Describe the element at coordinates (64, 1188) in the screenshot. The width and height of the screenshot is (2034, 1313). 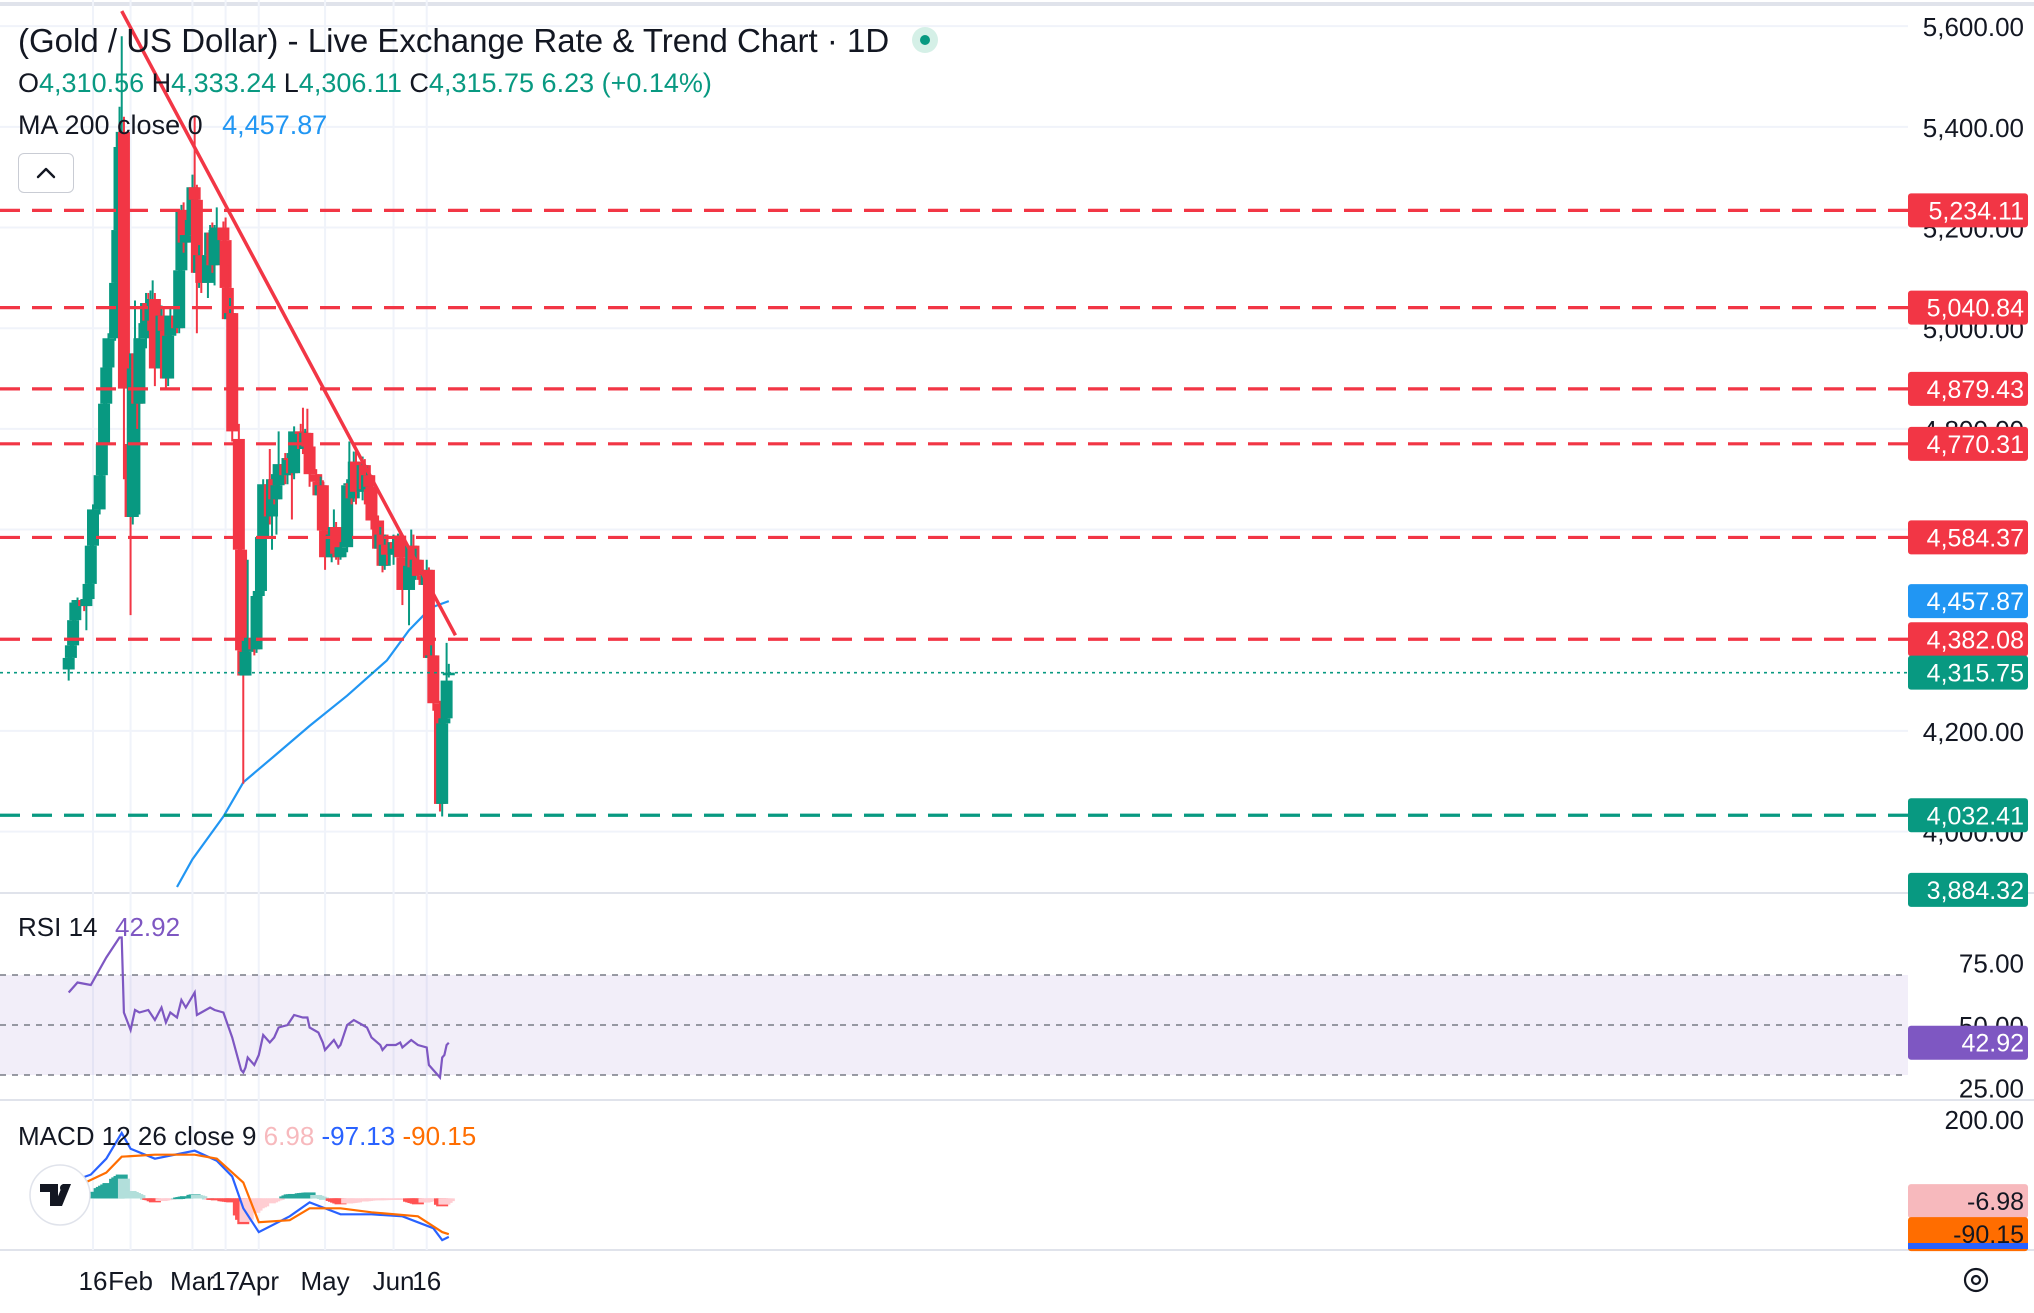
I see `tradingview-logo-dot` at that location.